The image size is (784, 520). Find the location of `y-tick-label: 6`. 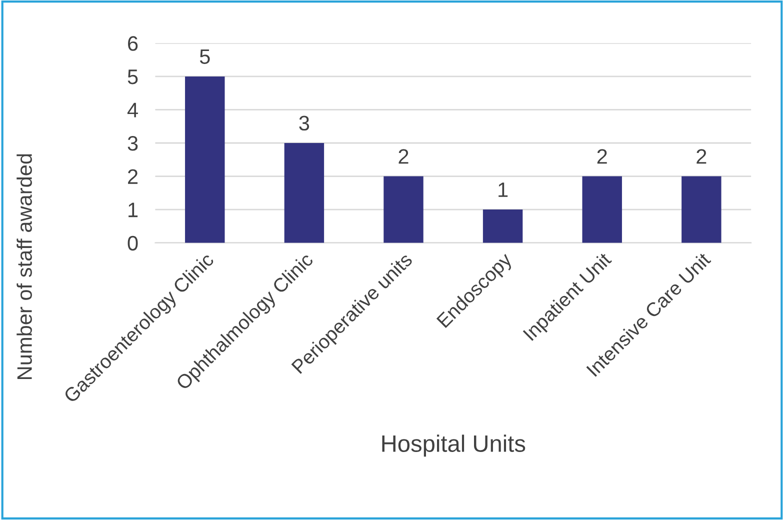

y-tick-label: 6 is located at coordinates (133, 43).